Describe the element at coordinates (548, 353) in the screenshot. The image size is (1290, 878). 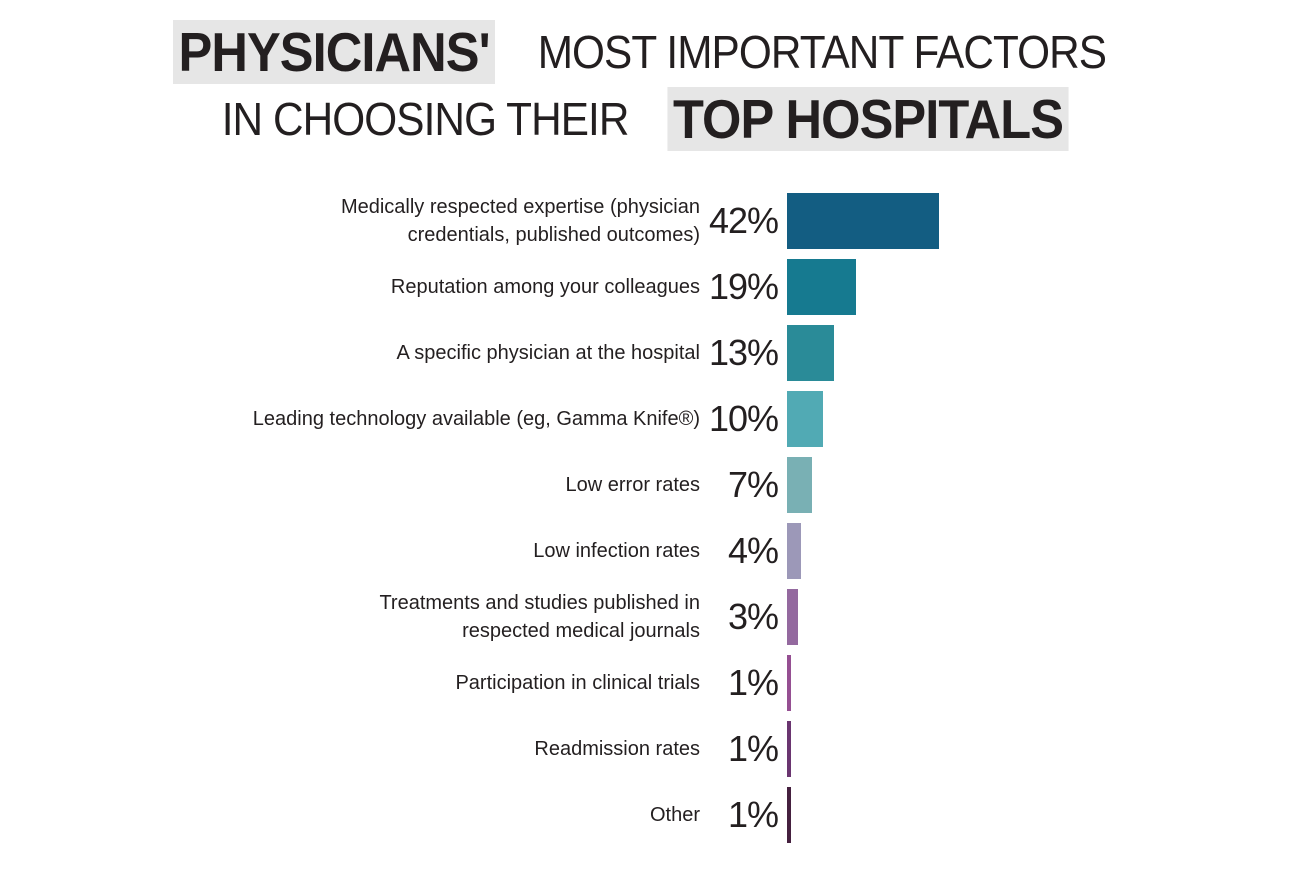
I see `bar-label: A specific physician at the hospital` at that location.